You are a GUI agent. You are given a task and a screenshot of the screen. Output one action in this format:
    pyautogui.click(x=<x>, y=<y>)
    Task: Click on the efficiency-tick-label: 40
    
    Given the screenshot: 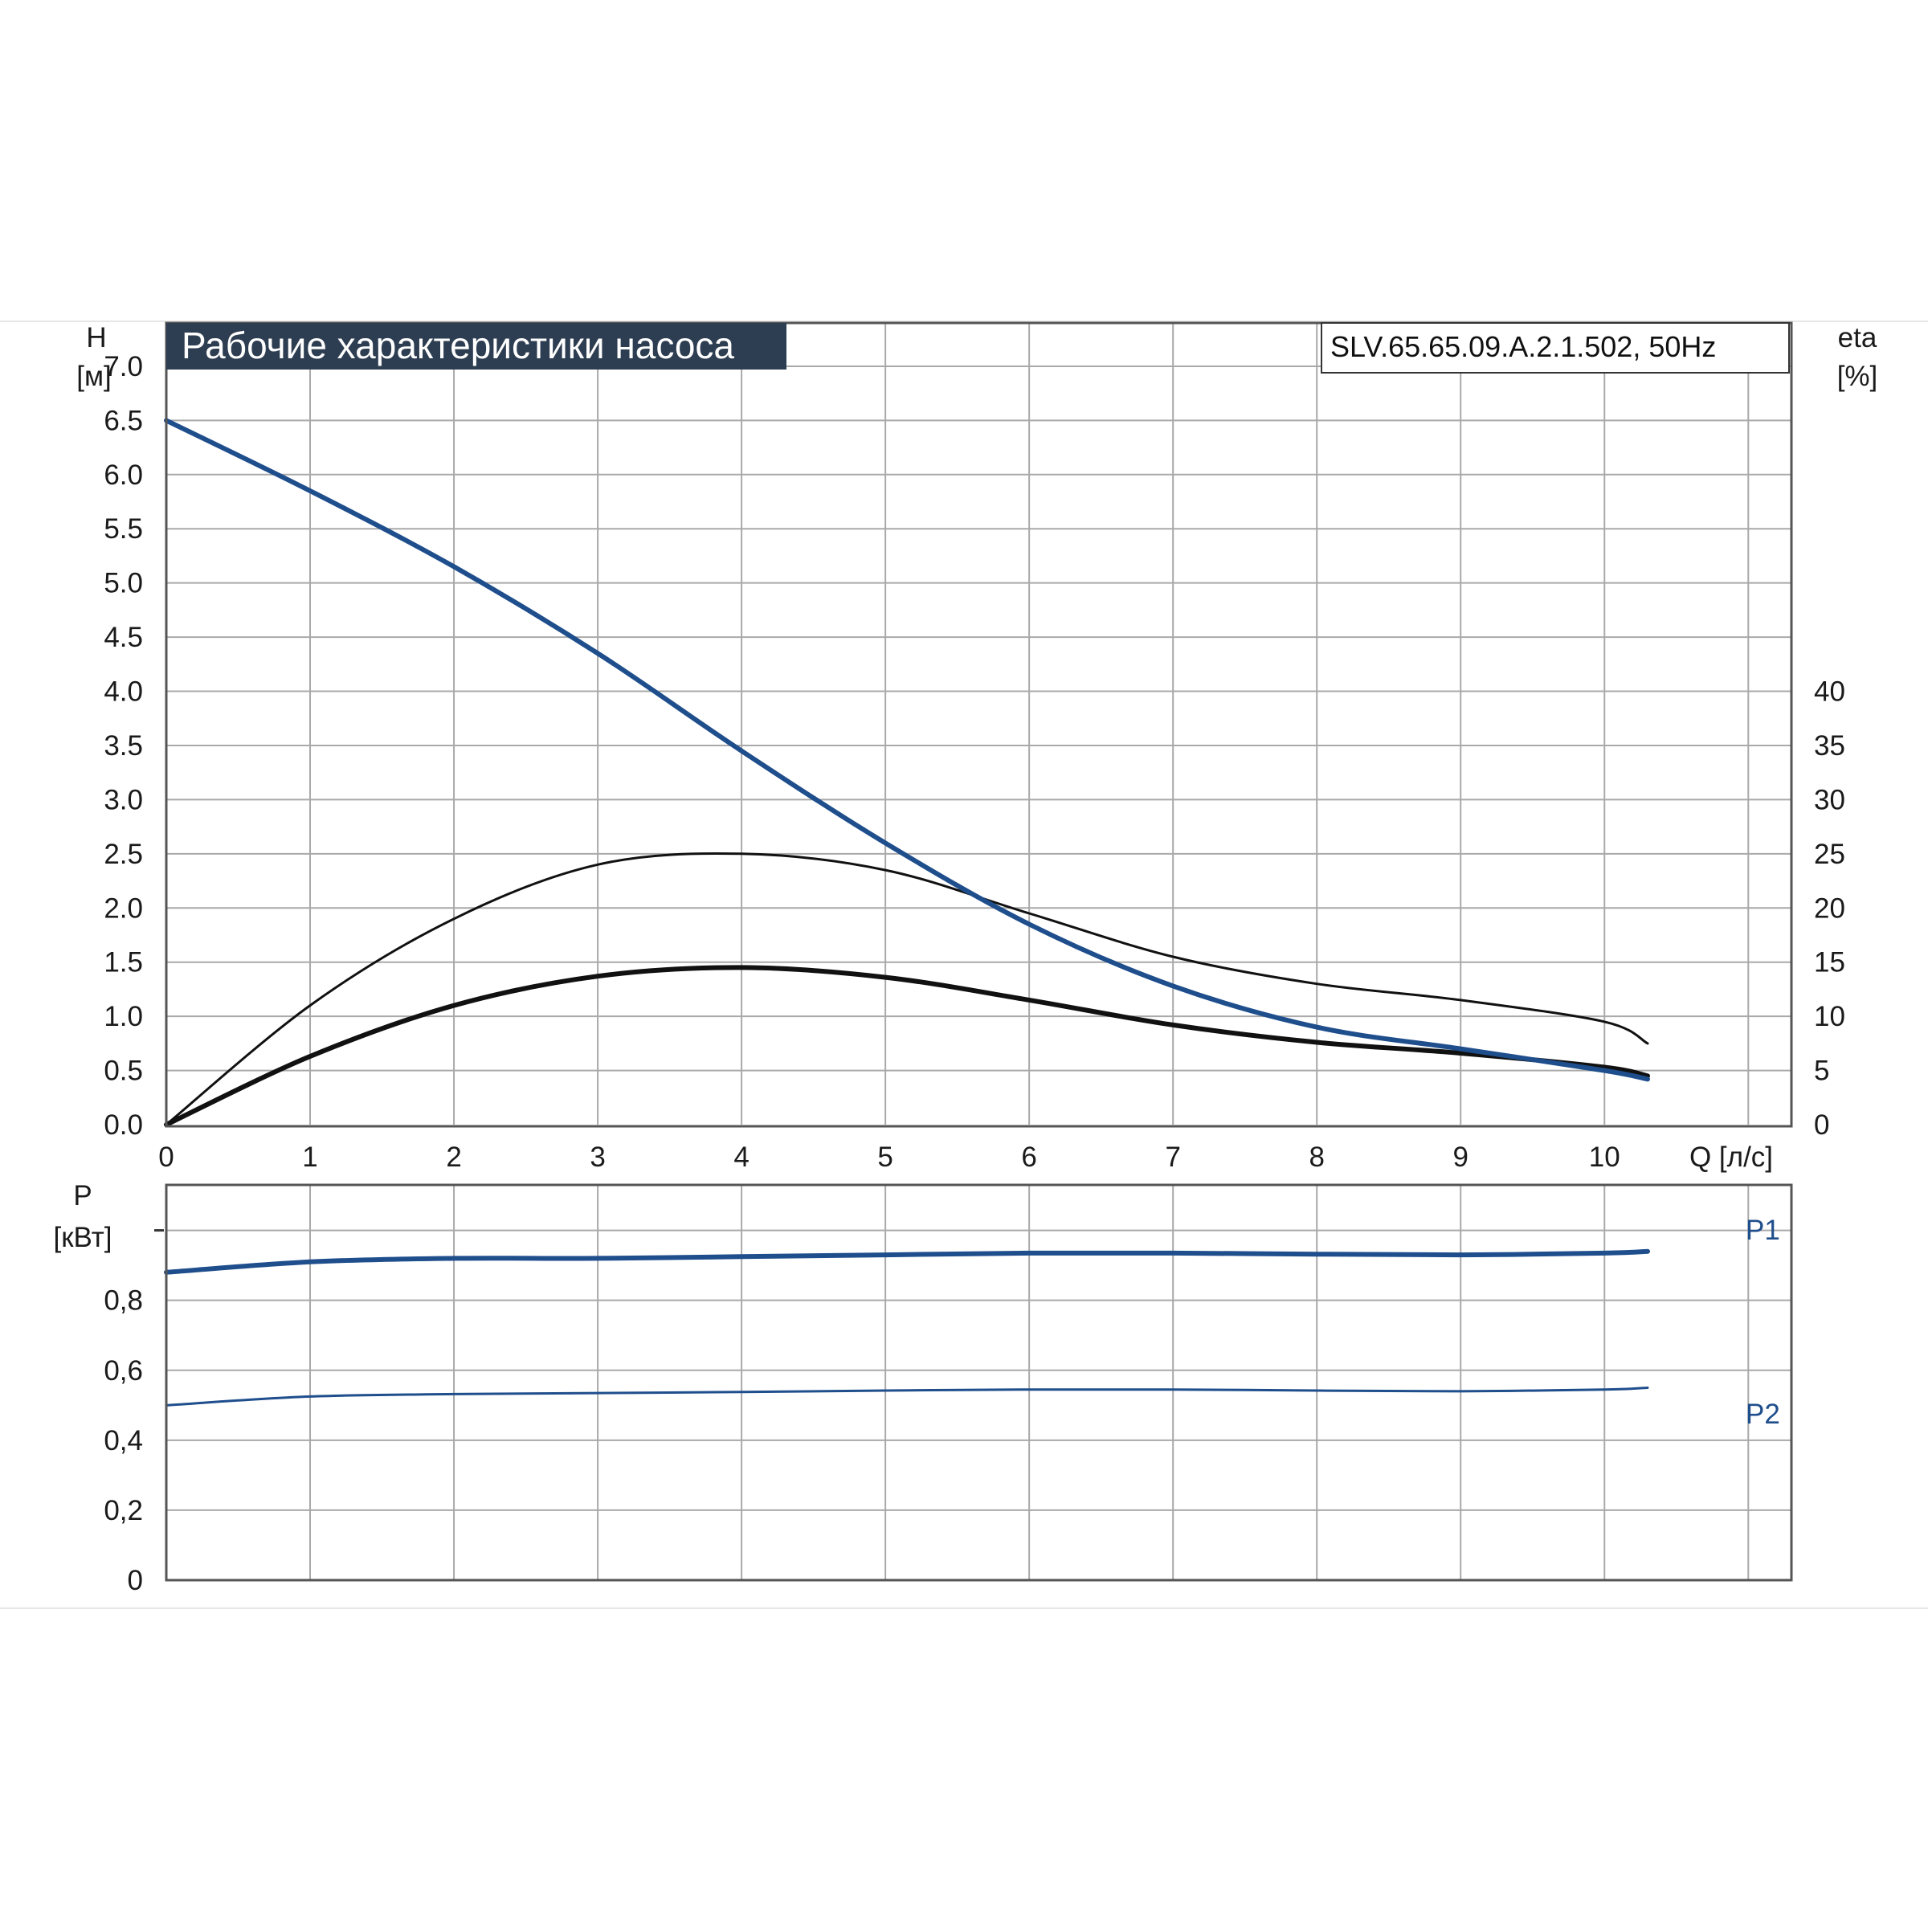 What is the action you would take?
    pyautogui.click(x=1830, y=692)
    